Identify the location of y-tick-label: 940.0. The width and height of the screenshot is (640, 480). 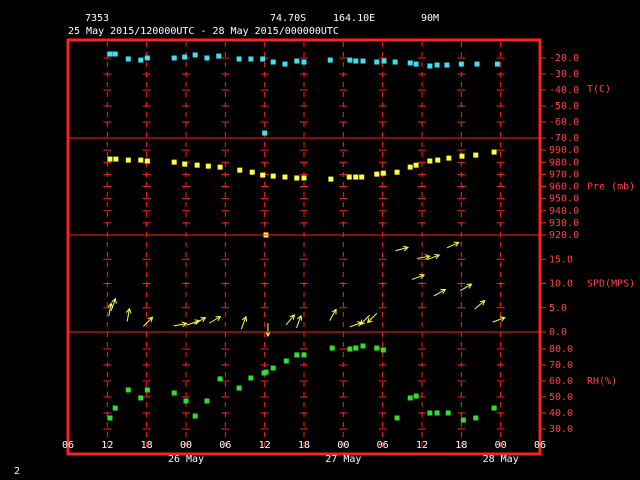
(564, 211).